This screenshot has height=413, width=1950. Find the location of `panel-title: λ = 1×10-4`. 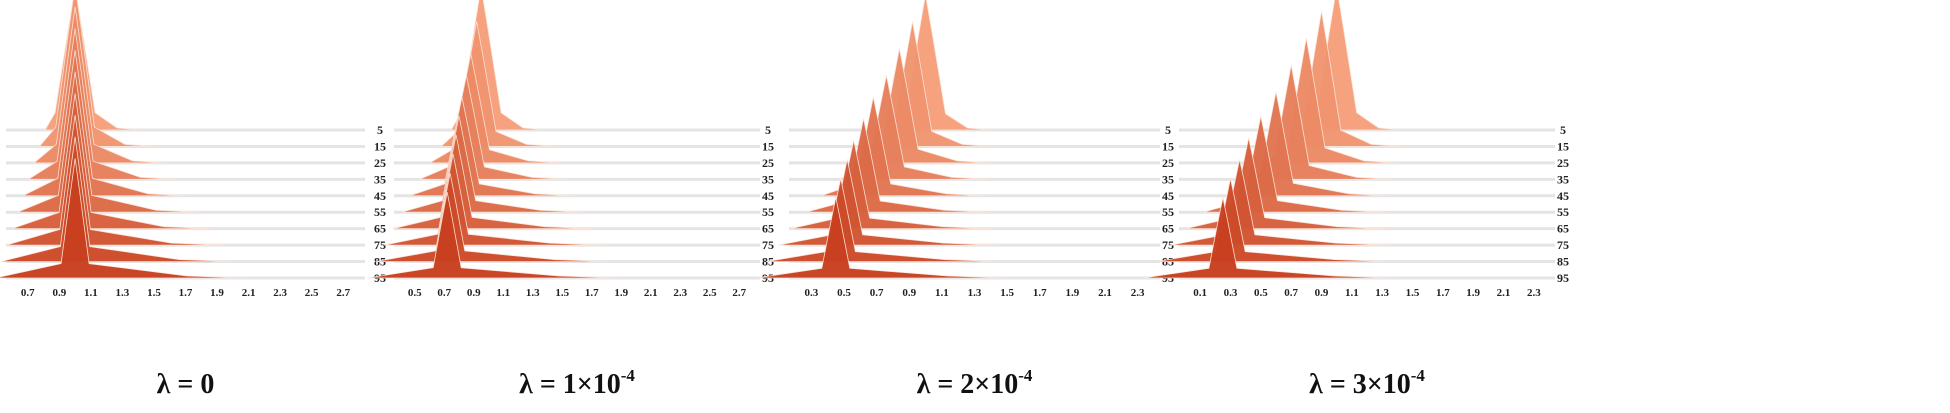

panel-title: λ = 1×10-4 is located at coordinates (577, 383).